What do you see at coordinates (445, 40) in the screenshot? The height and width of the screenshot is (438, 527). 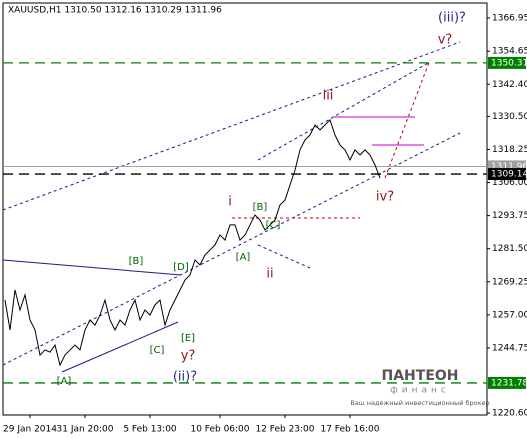 I see `wave-label: v?` at bounding box center [445, 40].